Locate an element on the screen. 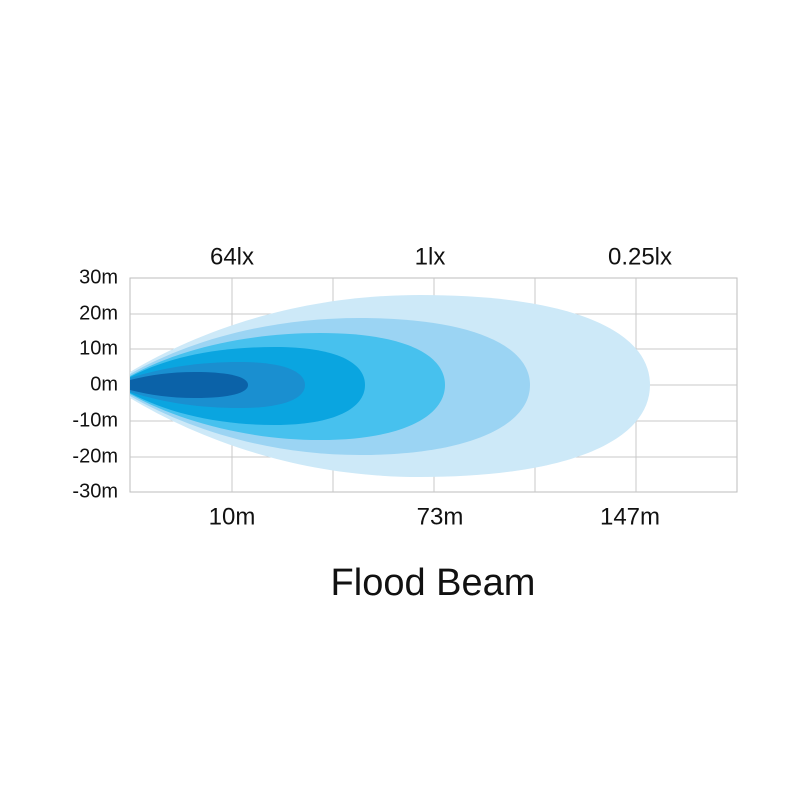  beam-zone is located at coordinates (189, 385).